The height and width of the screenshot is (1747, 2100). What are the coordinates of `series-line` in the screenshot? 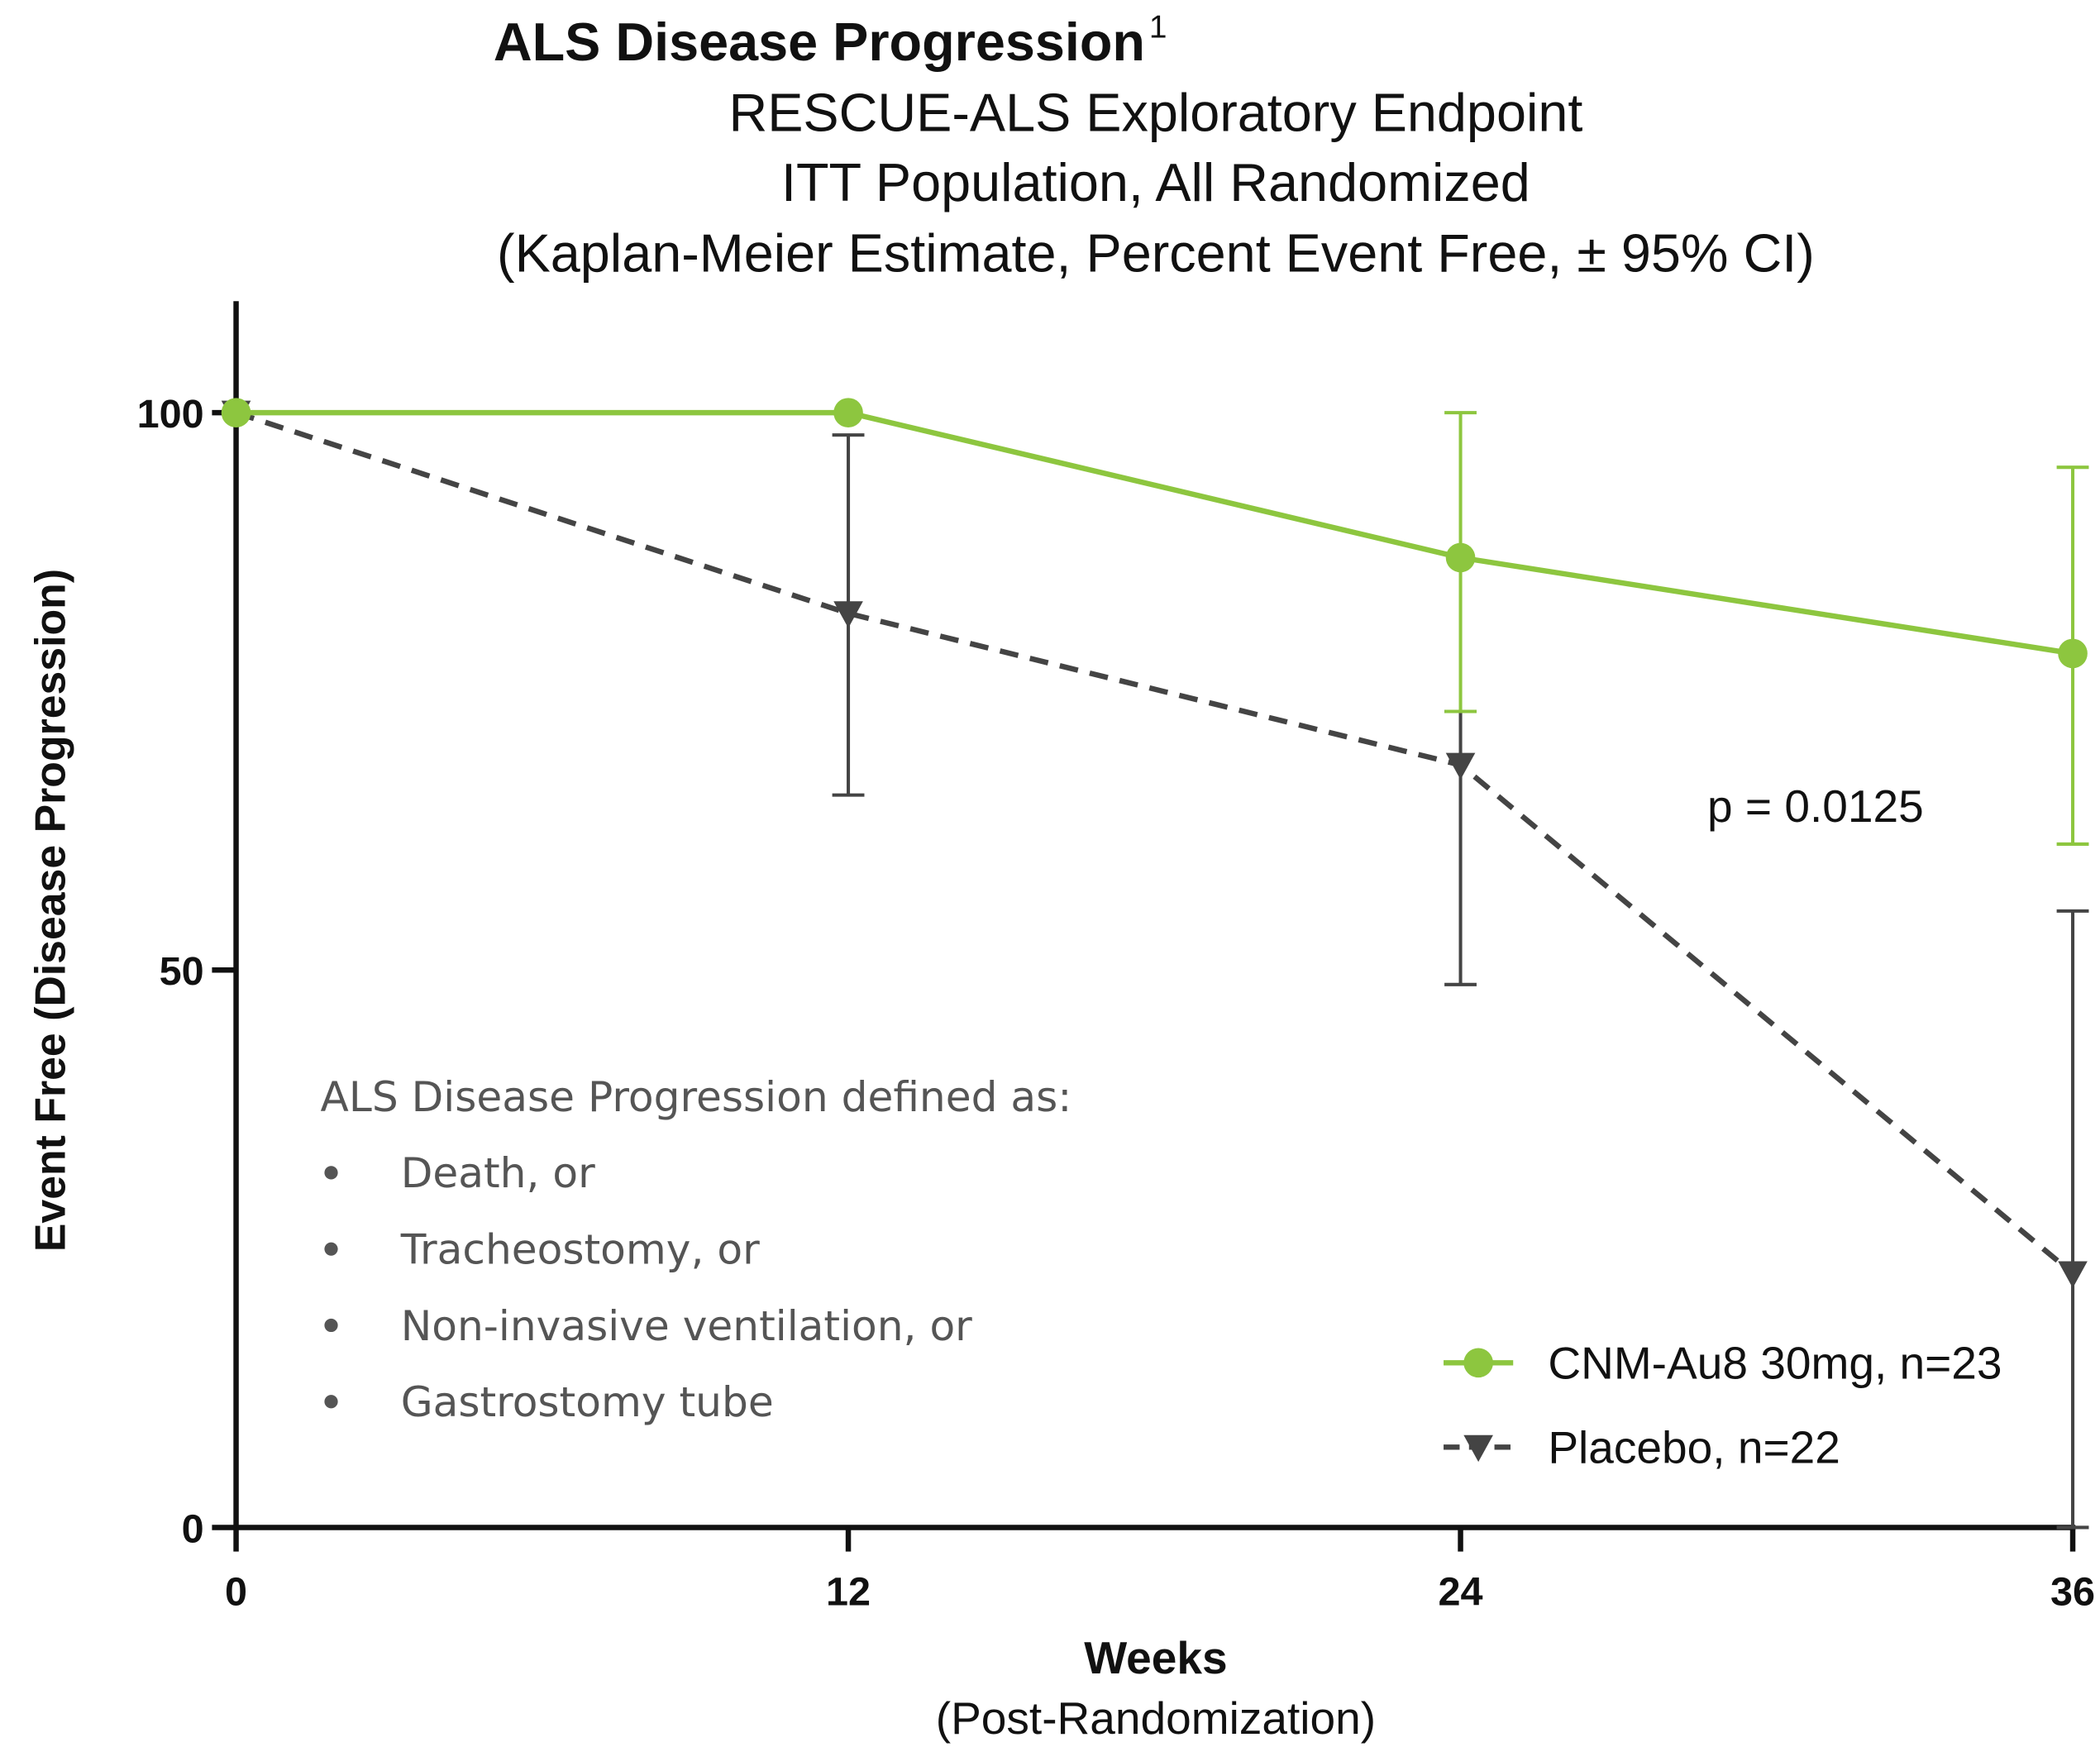 It's located at (1155, 532).